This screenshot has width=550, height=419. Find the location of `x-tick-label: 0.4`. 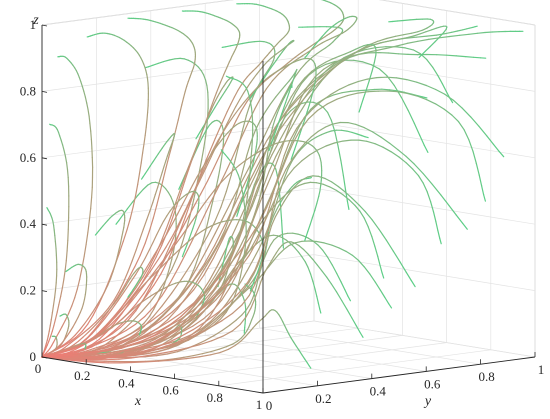

x-tick-label: 0.4 is located at coordinates (126, 382).